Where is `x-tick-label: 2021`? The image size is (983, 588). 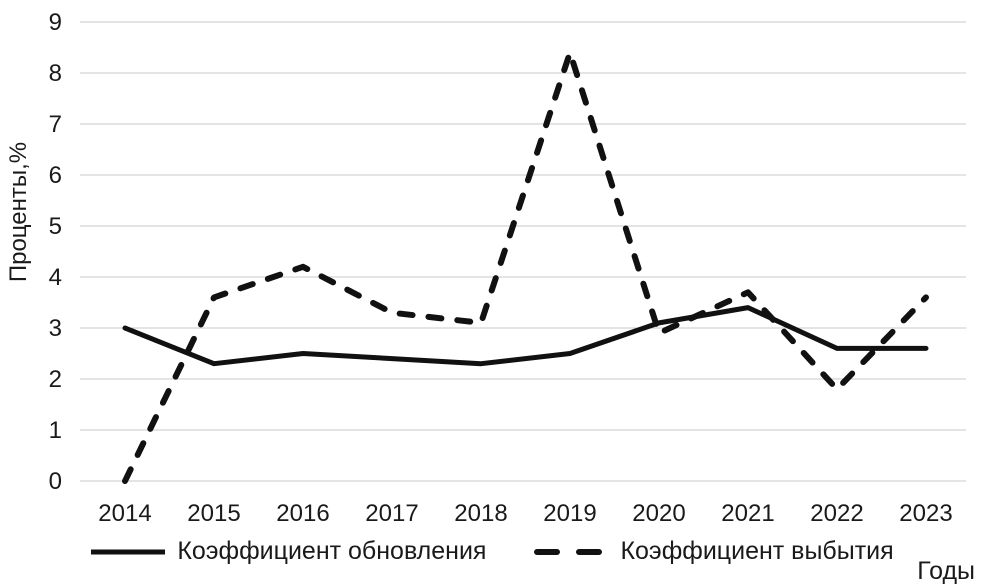 x-tick-label: 2021 is located at coordinates (747, 513).